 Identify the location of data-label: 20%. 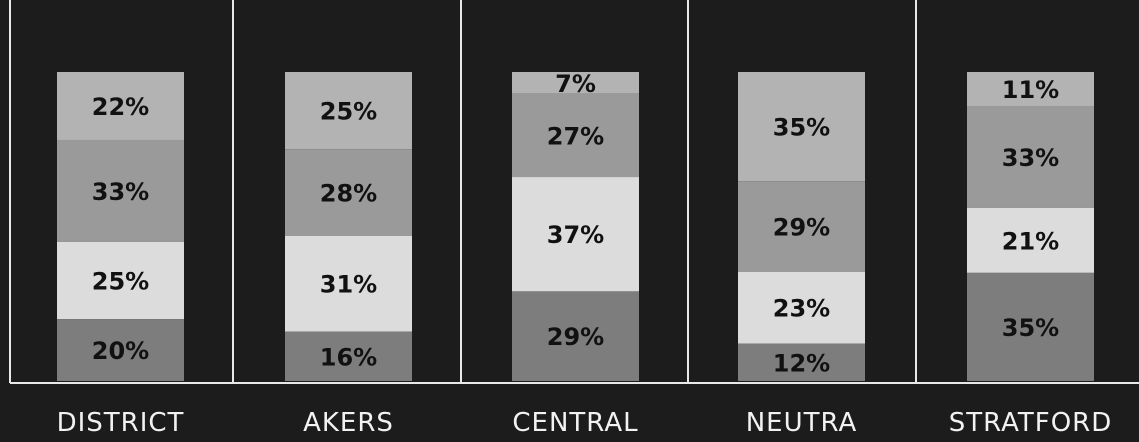
(120, 351).